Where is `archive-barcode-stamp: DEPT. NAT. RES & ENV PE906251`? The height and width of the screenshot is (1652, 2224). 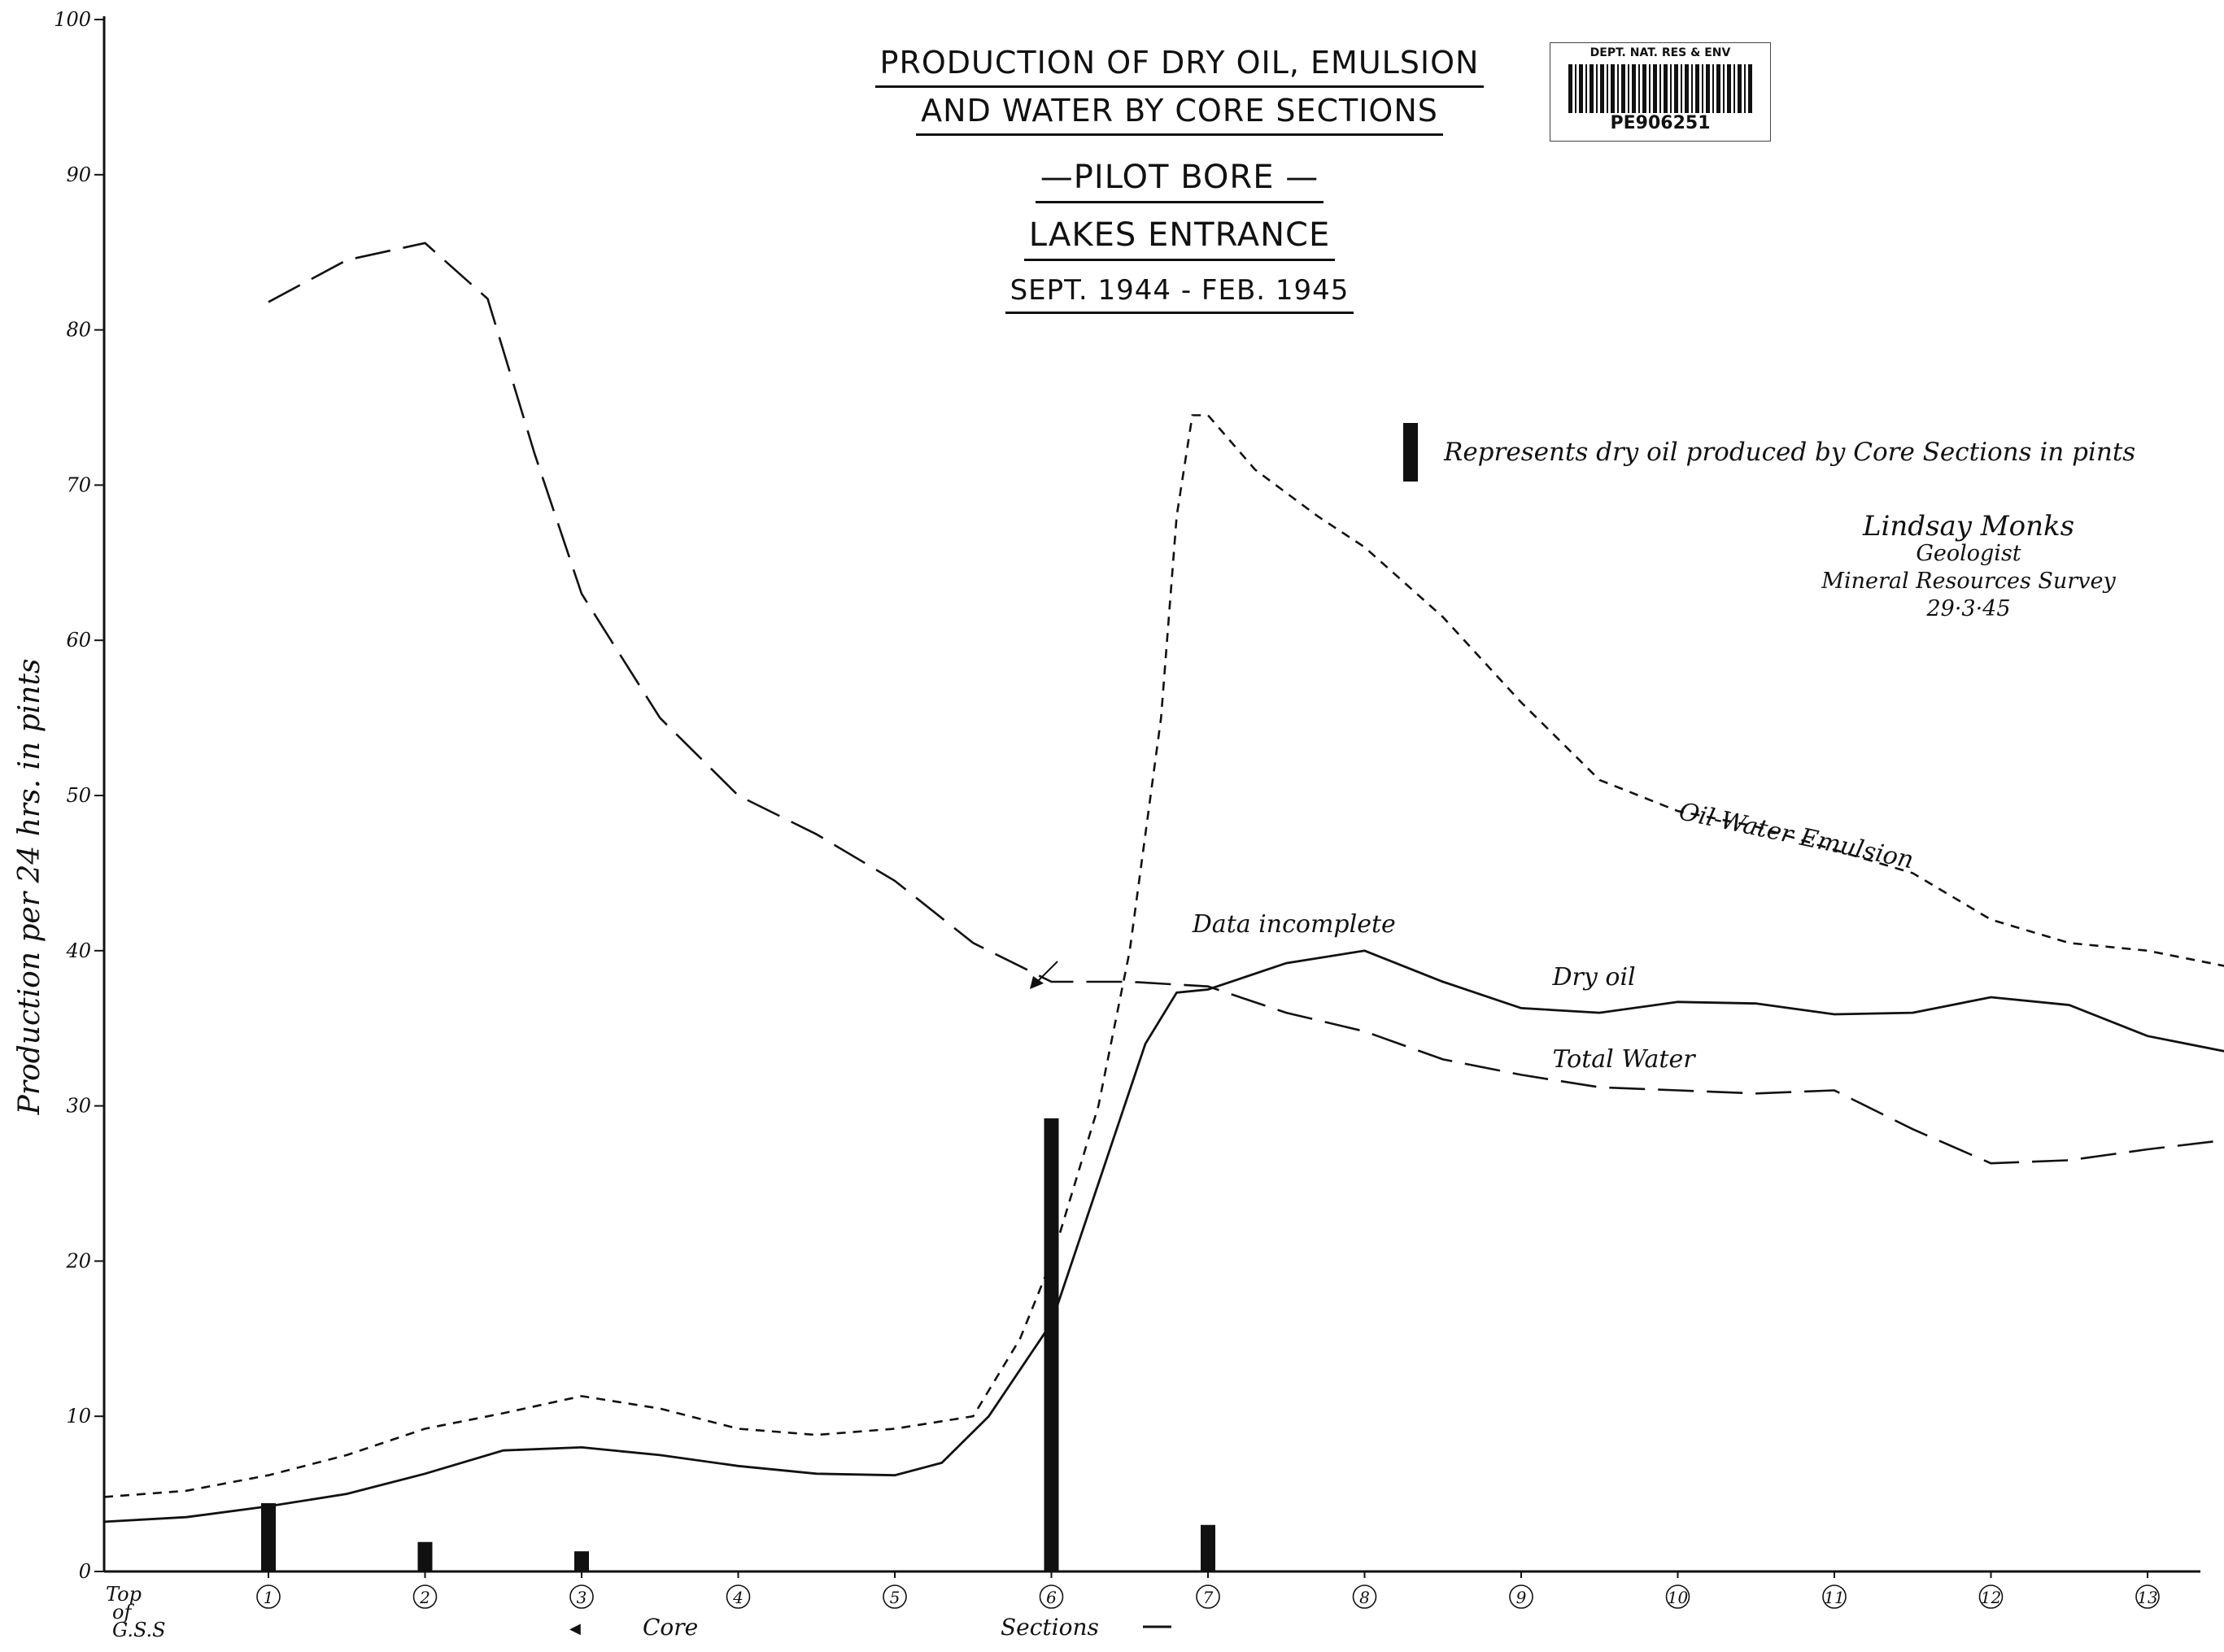 archive-barcode-stamp: DEPT. NAT. RES & ENV PE906251 is located at coordinates (1660, 92).